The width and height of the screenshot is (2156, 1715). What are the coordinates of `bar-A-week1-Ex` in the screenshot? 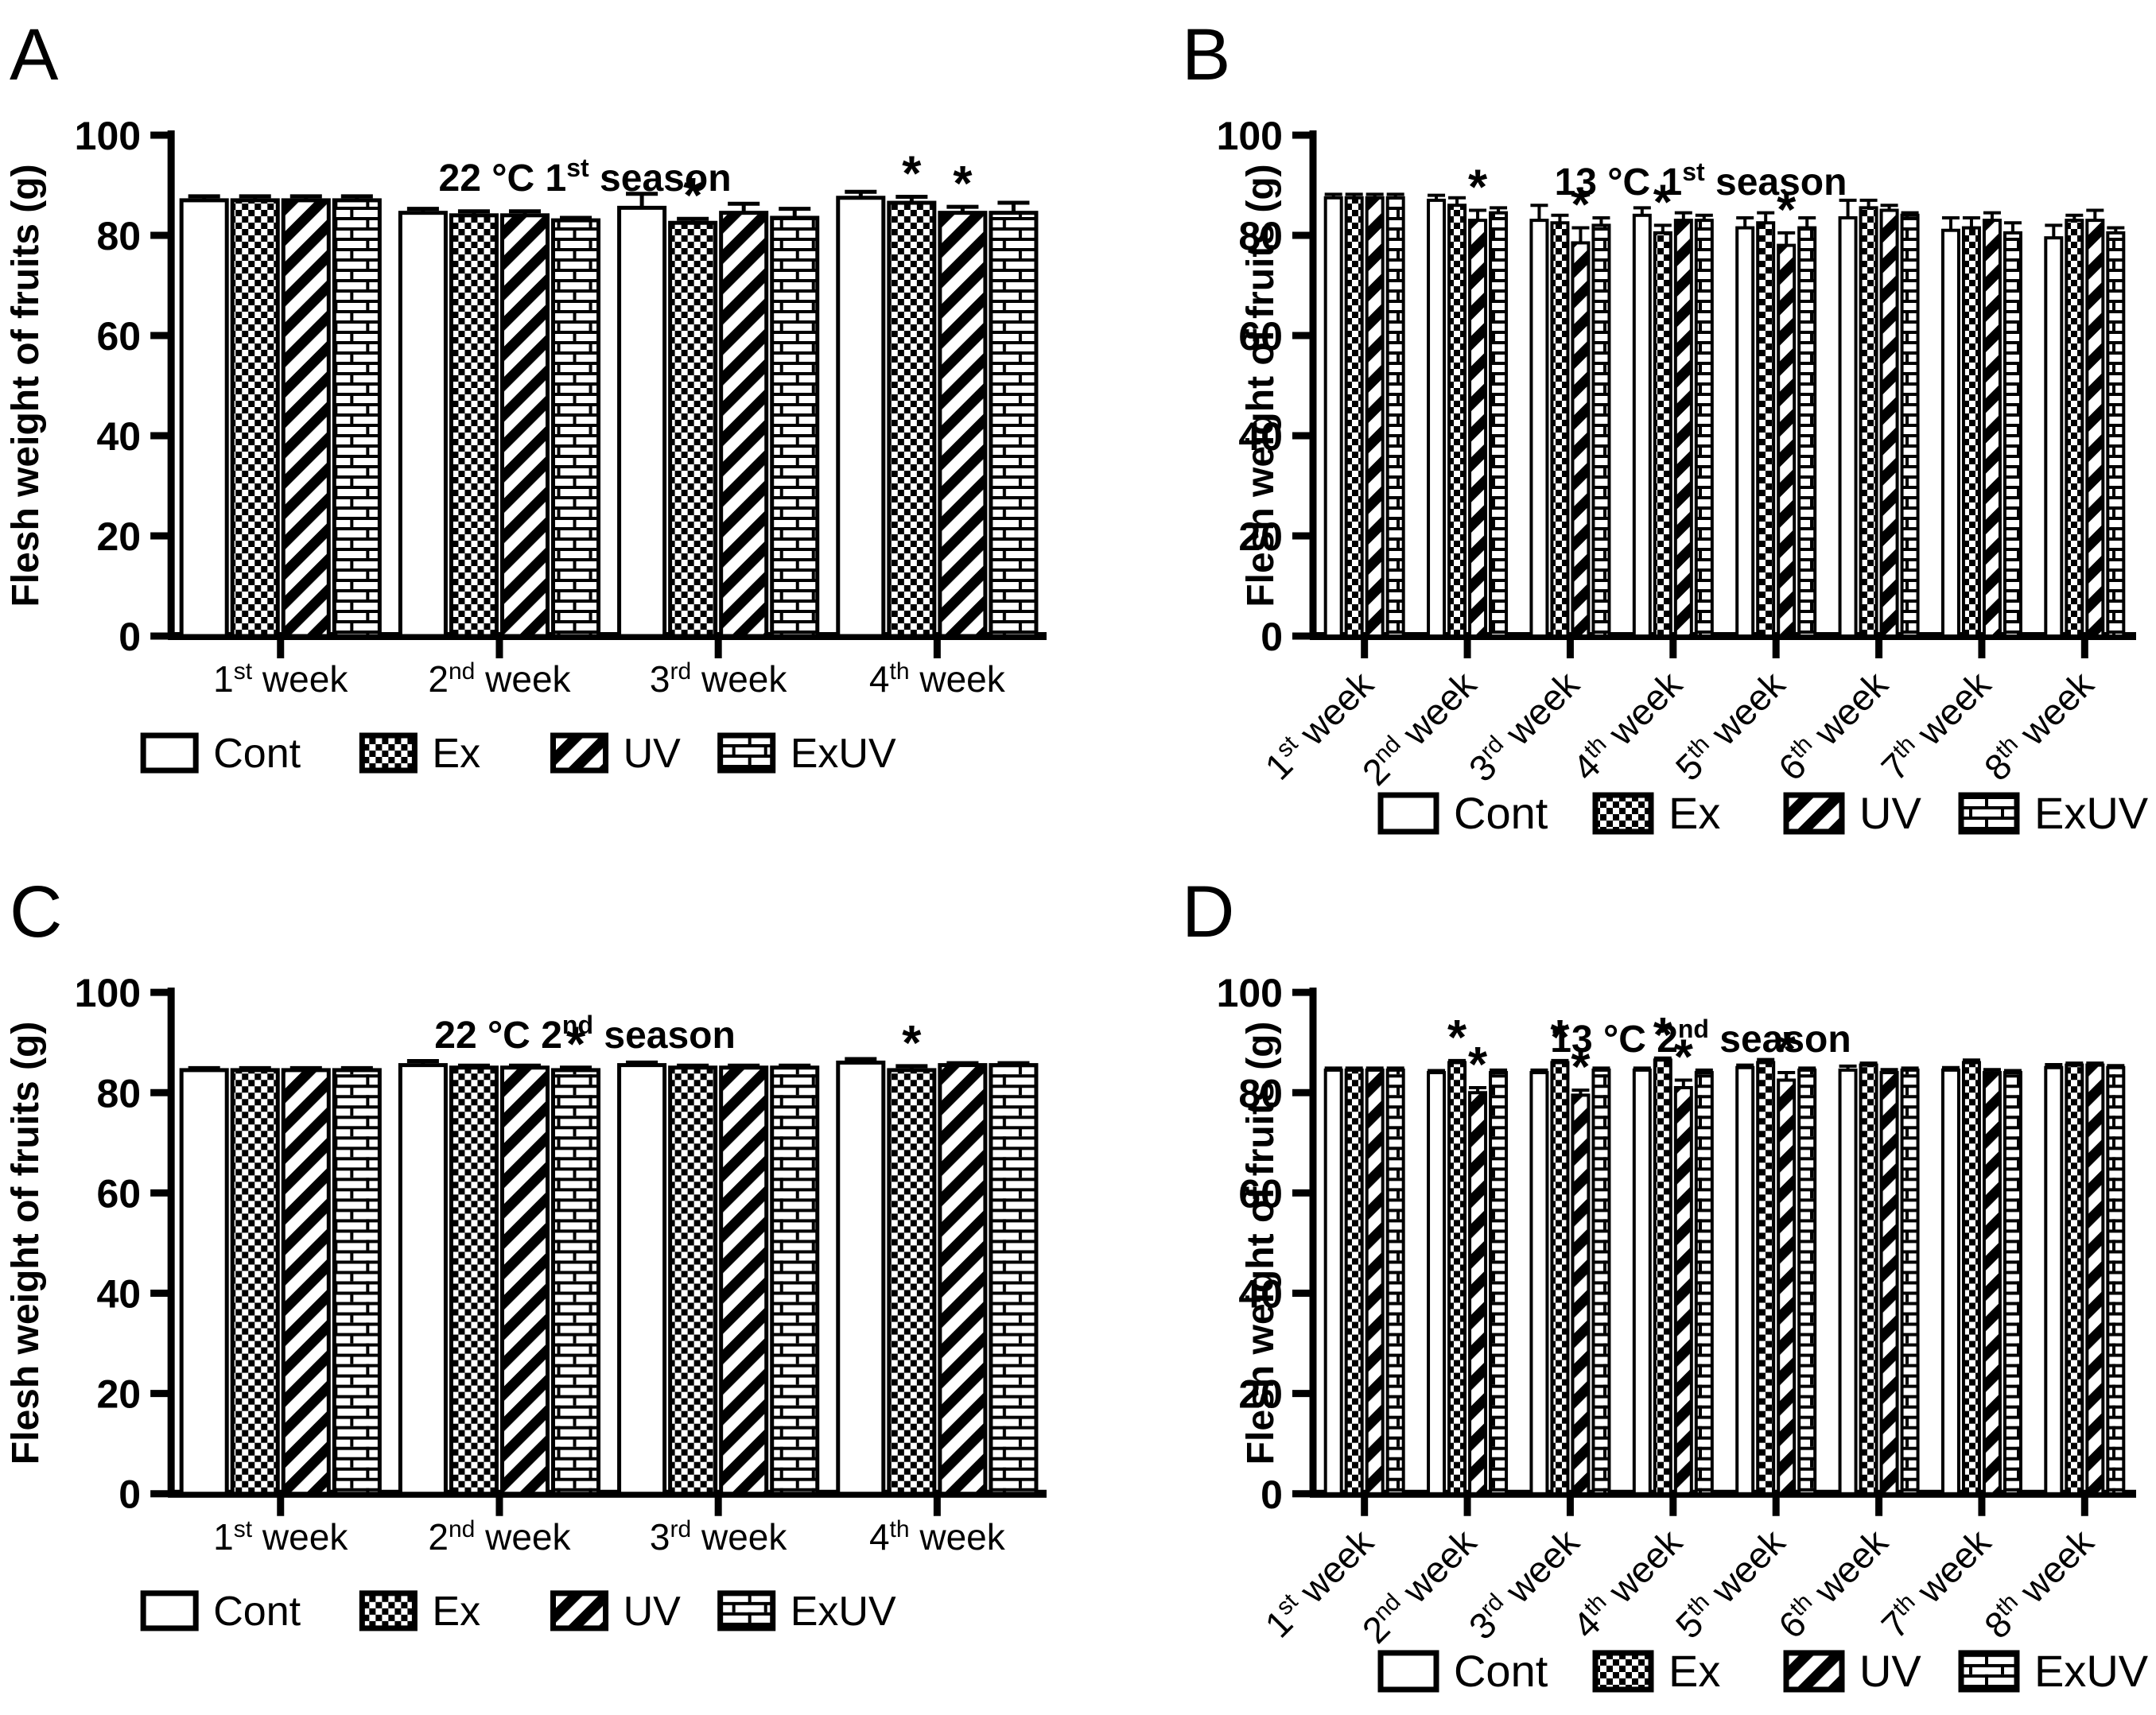 It's located at (255, 418).